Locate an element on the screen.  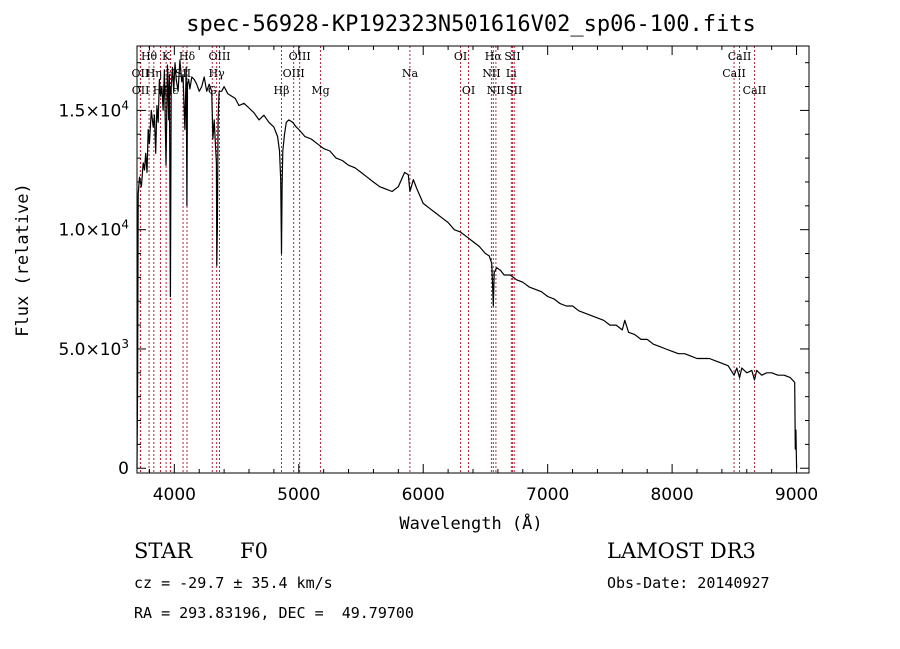
x-tick-label: 4000 is located at coordinates (174, 495).